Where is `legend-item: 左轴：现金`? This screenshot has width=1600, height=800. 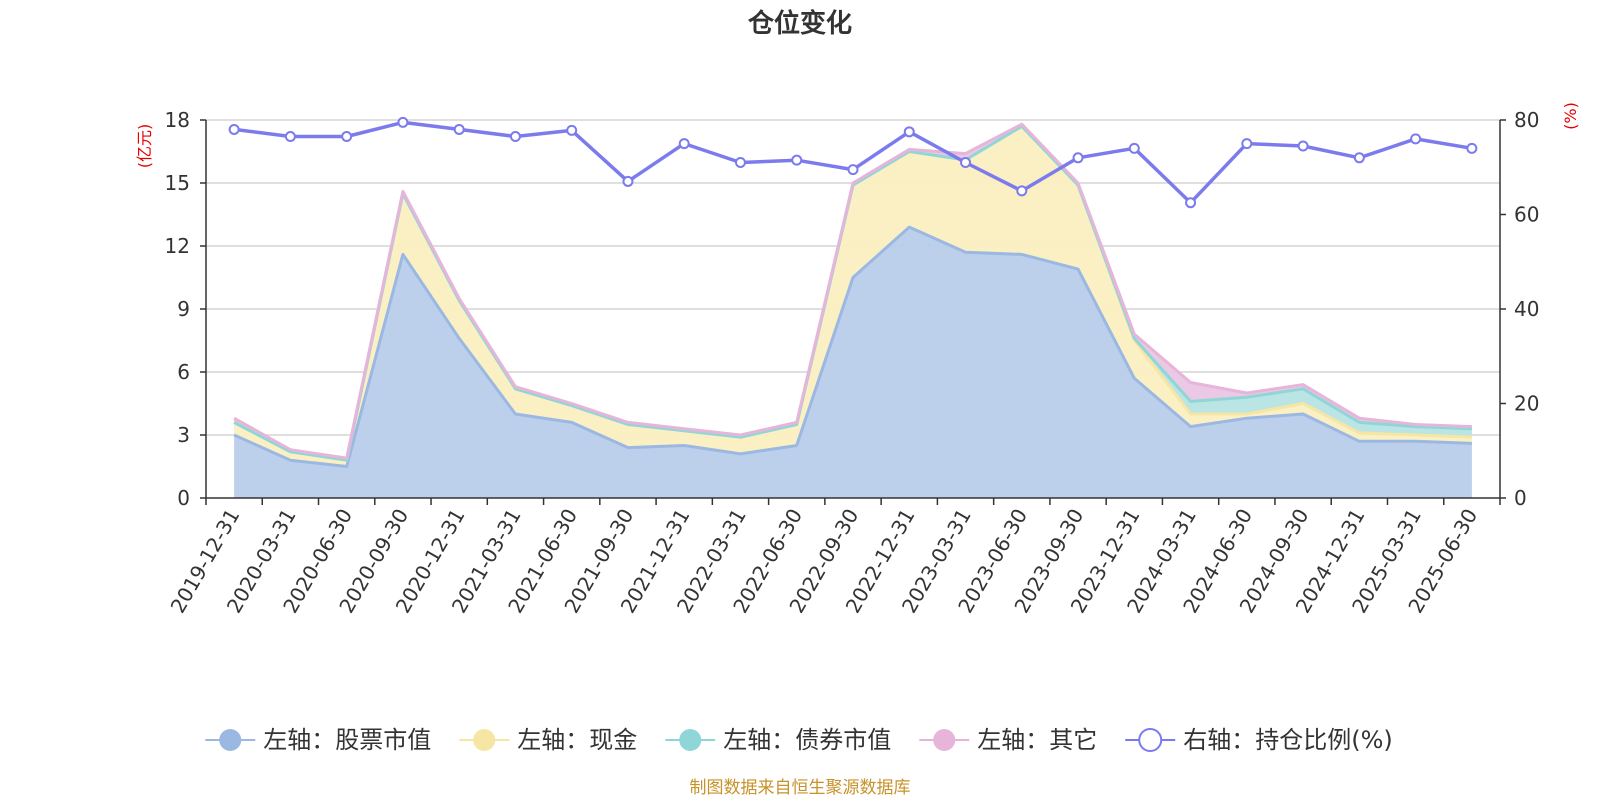
legend-item: 左轴：现金 is located at coordinates (548, 740).